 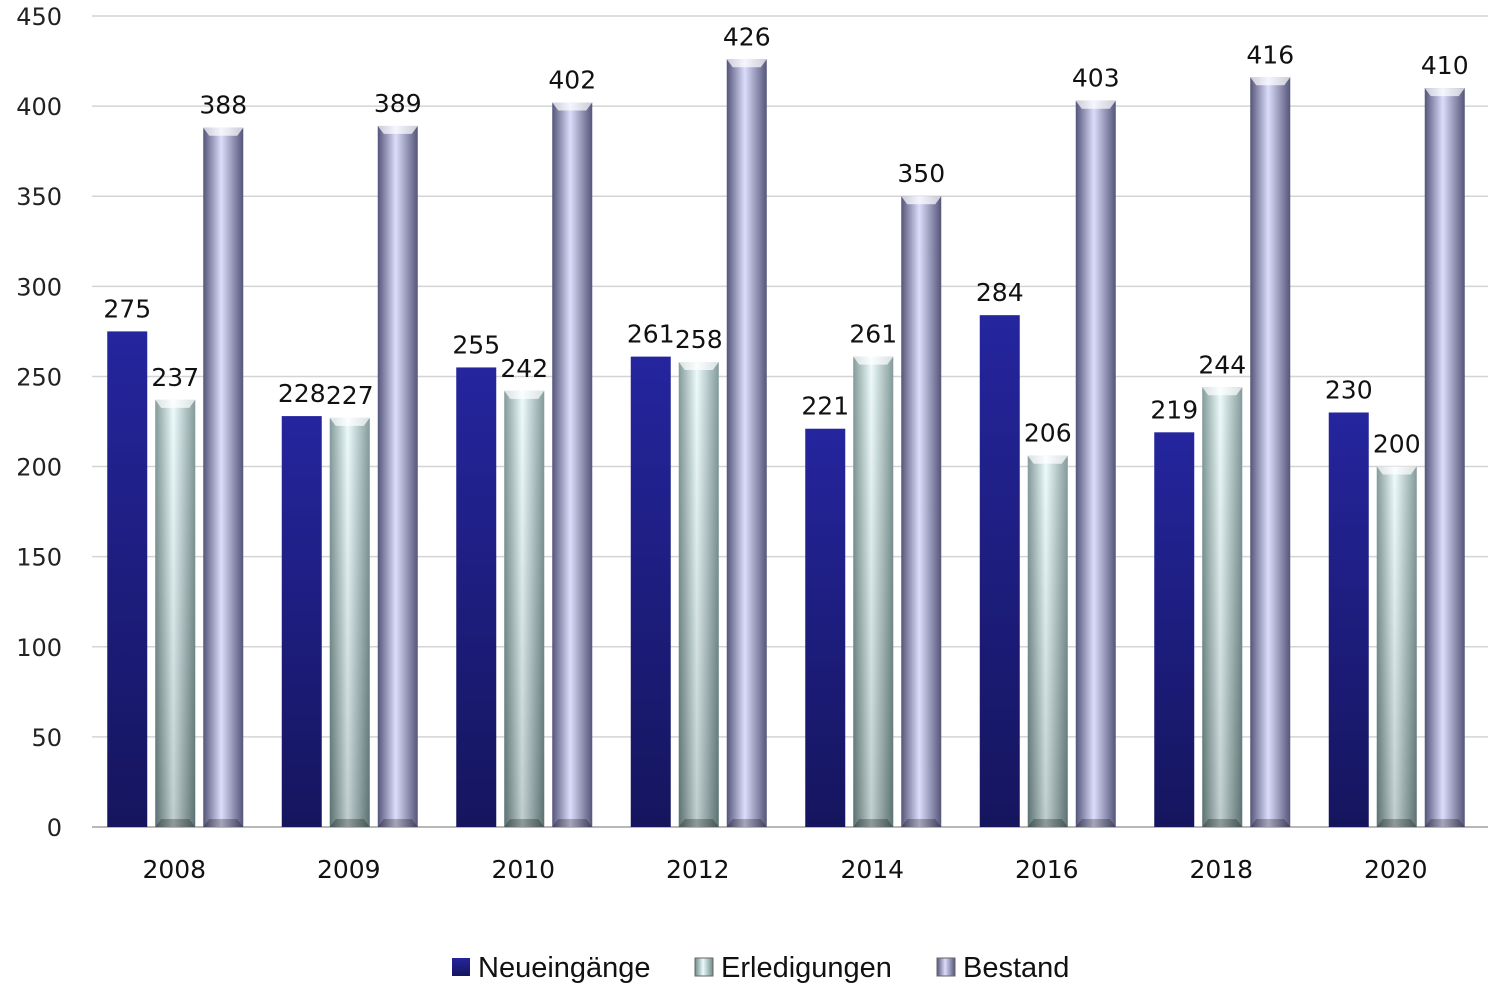 I want to click on data-label: 230, so click(x=1349, y=389).